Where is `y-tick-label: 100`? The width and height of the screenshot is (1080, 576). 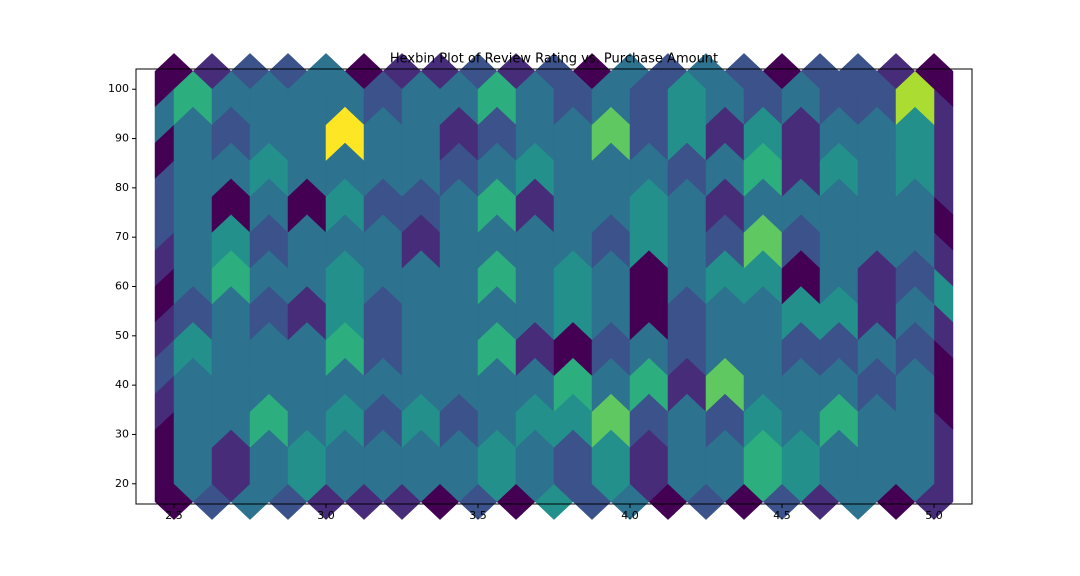 y-tick-label: 100 is located at coordinates (118, 88).